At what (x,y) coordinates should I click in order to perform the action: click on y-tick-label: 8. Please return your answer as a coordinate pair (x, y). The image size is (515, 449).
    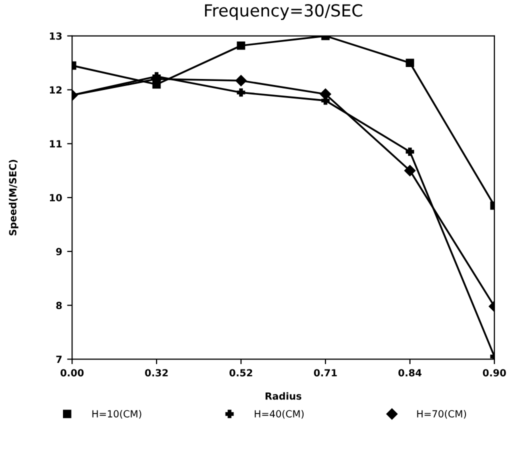
    Looking at the image, I should click on (59, 306).